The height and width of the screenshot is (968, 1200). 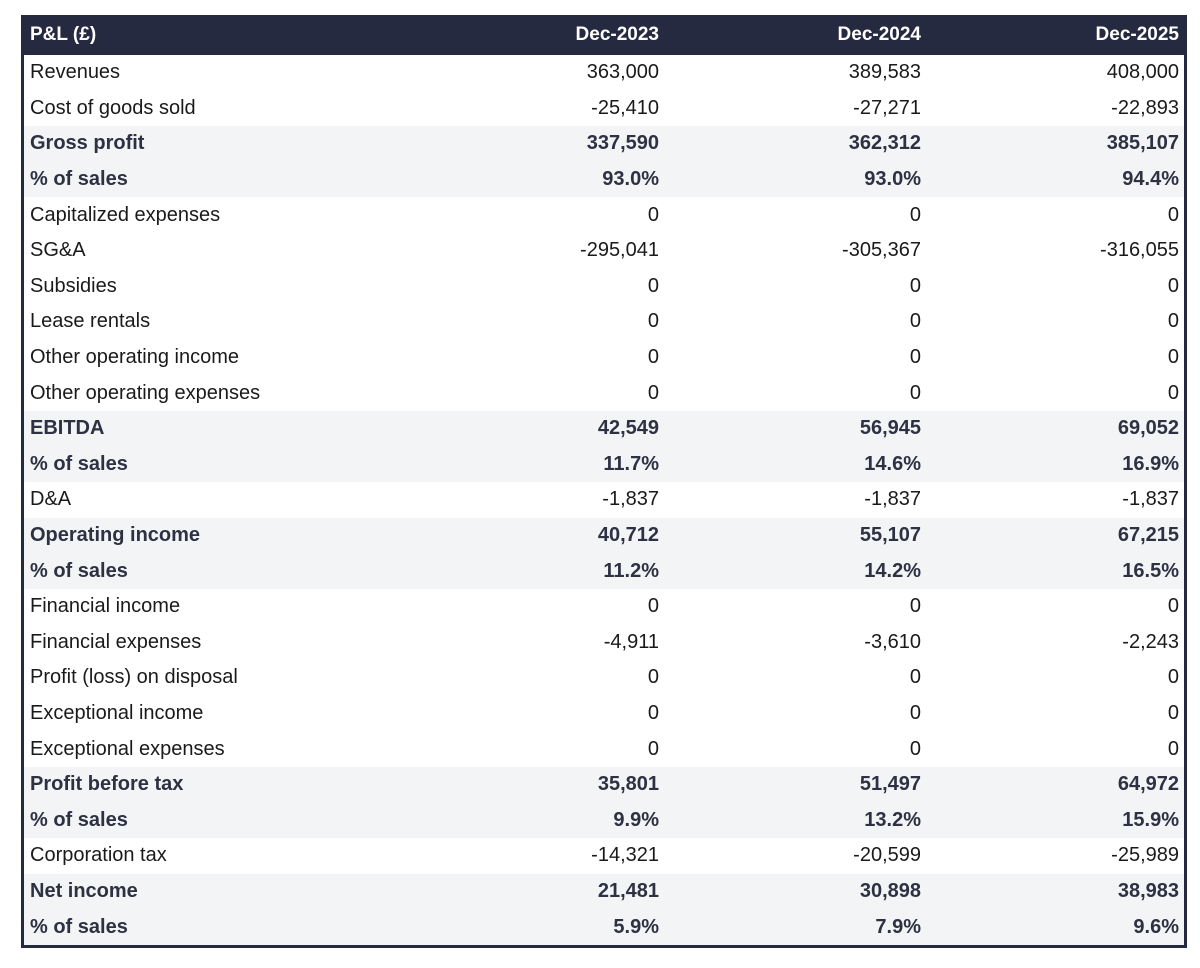 What do you see at coordinates (892, 570) in the screenshot?
I see `row-value: 14.2%` at bounding box center [892, 570].